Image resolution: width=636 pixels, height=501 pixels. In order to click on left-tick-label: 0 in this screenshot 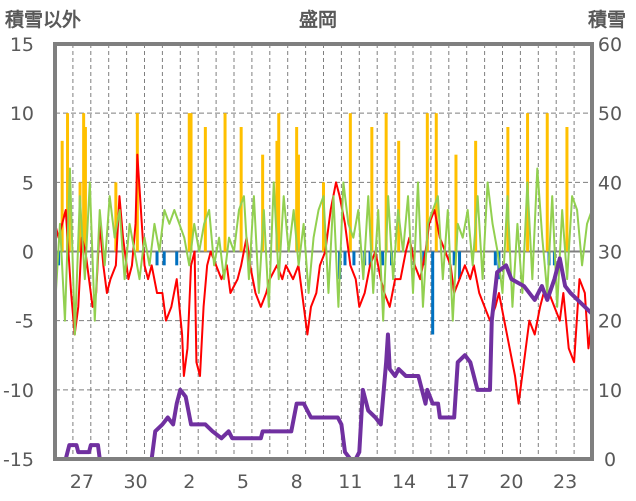, I will do `click(28, 253)`.